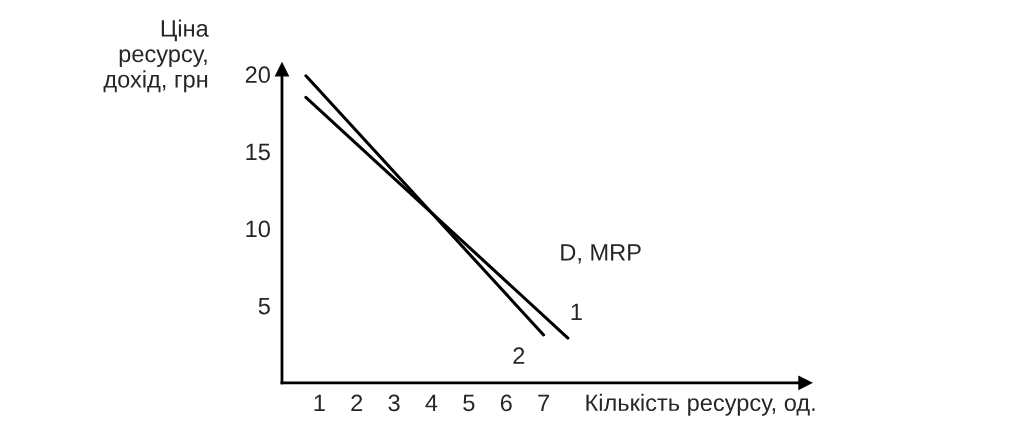 The height and width of the screenshot is (435, 1018). What do you see at coordinates (469, 403) in the screenshot?
I see `x-tick-label: 5` at bounding box center [469, 403].